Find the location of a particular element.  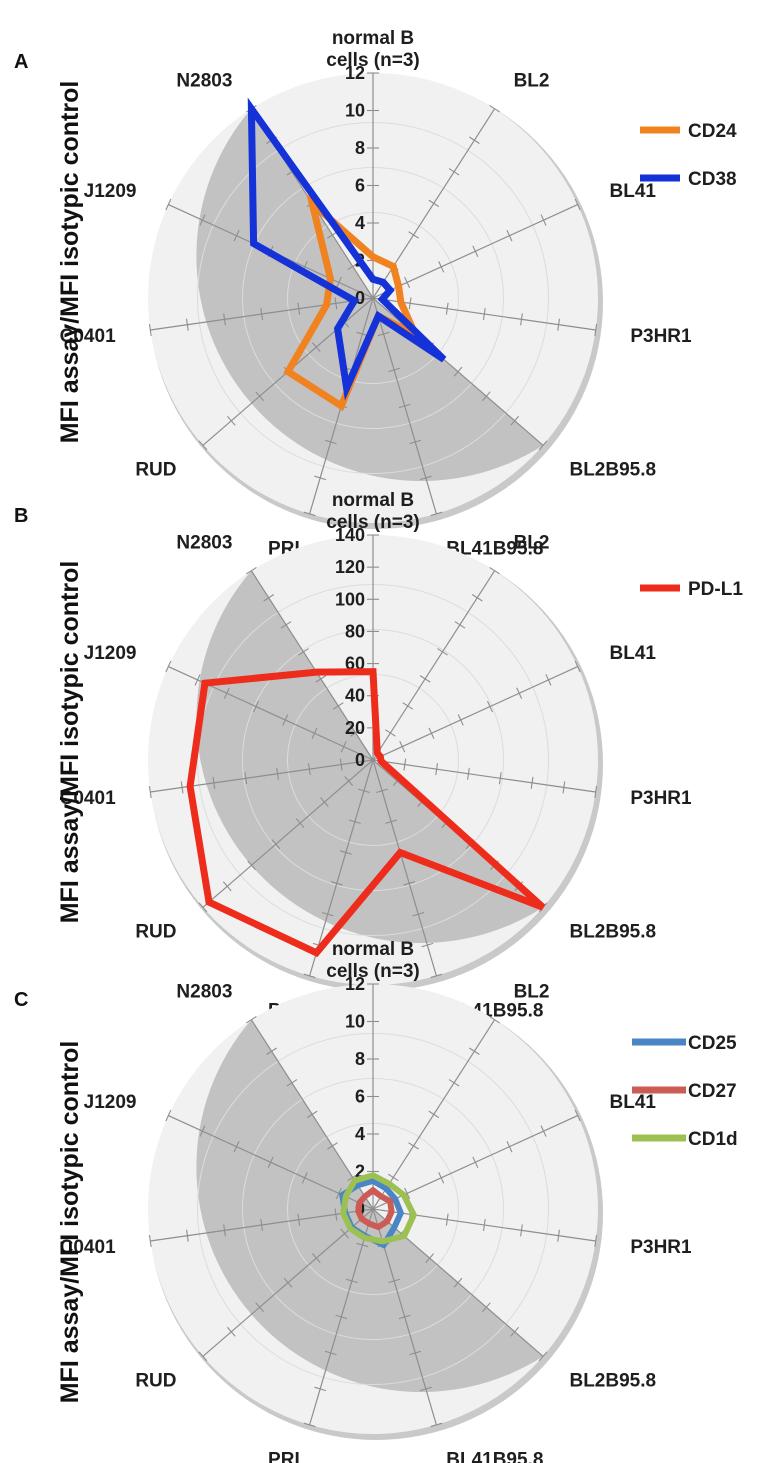

legend-label: PD-L1 is located at coordinates (715, 589).